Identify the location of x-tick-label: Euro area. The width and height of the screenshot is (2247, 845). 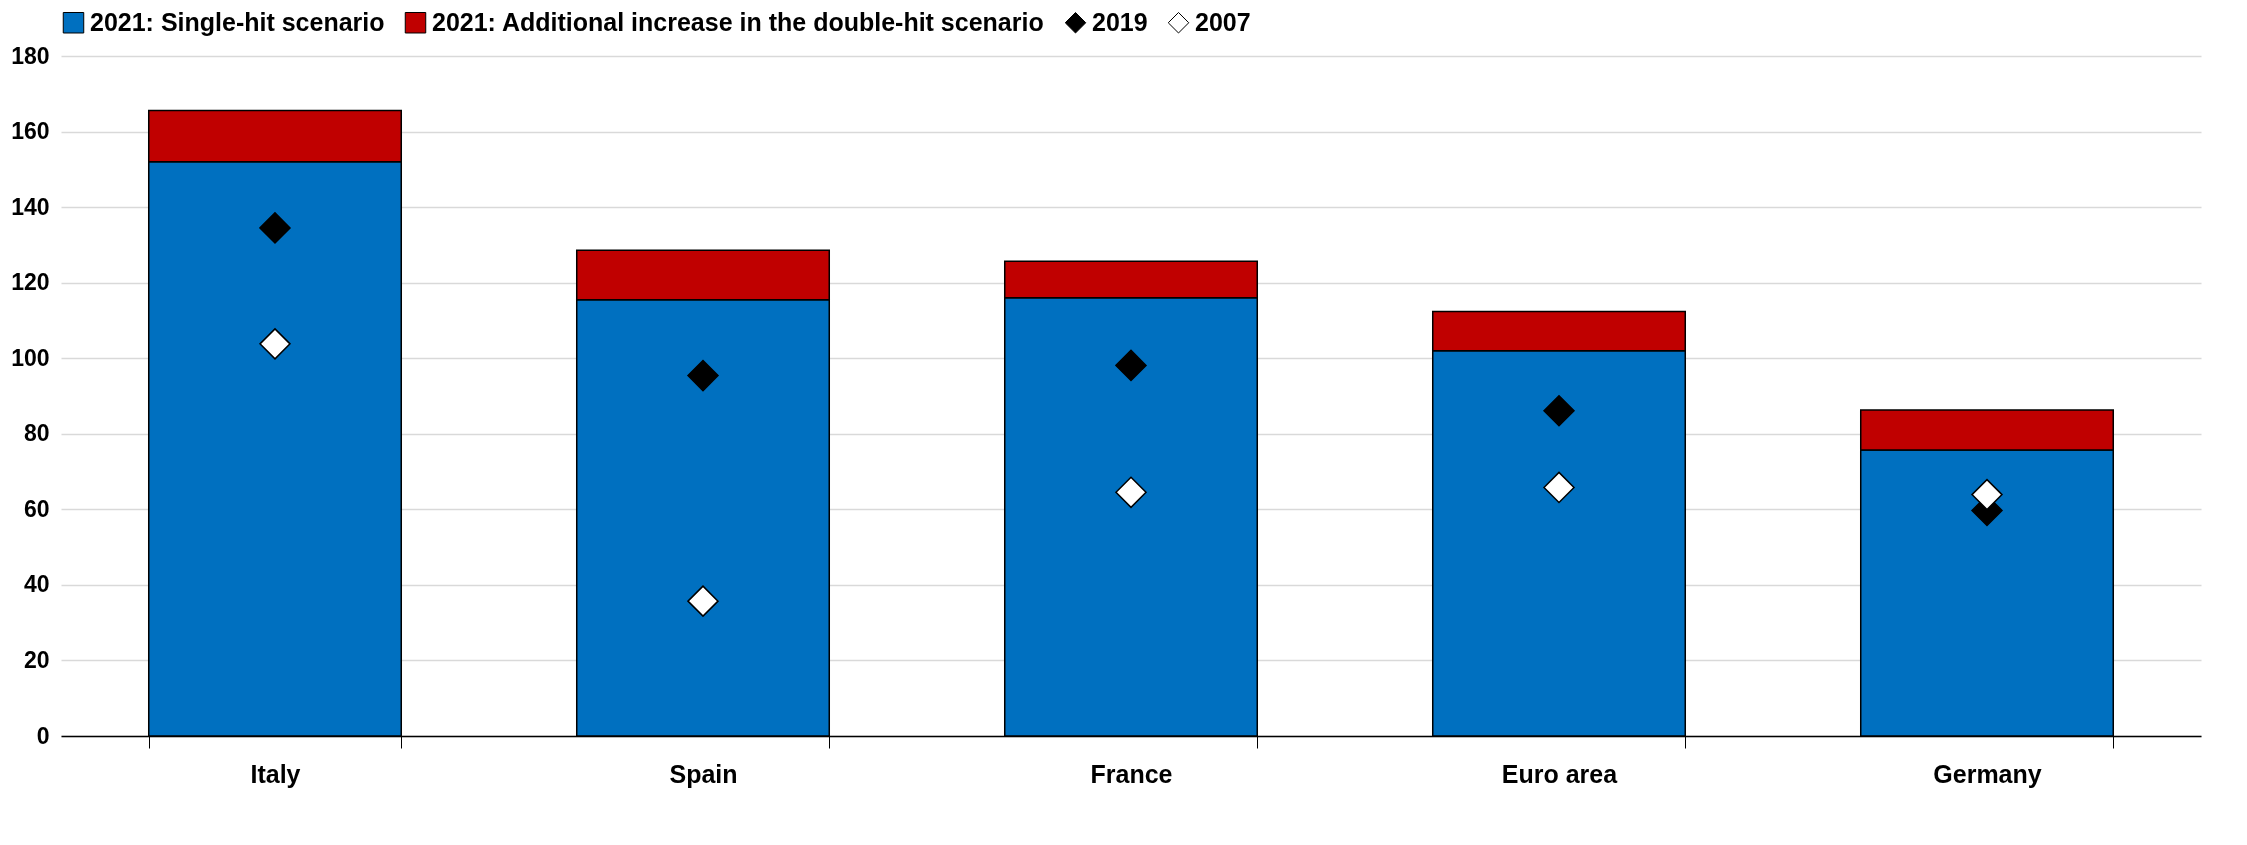
(1560, 773).